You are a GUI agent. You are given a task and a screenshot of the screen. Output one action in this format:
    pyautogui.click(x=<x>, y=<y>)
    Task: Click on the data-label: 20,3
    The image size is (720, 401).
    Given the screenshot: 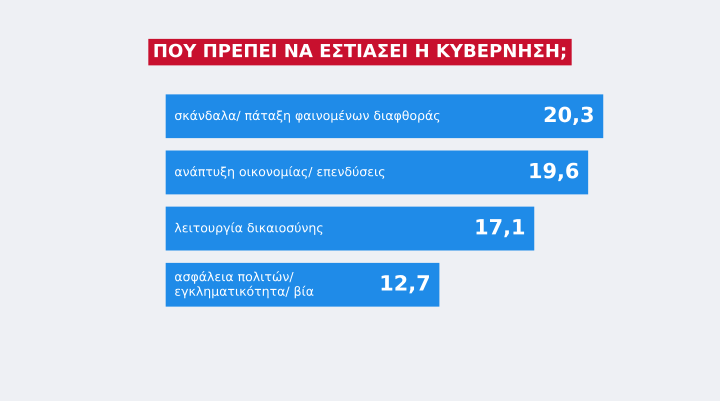 What is the action you would take?
    pyautogui.click(x=568, y=115)
    